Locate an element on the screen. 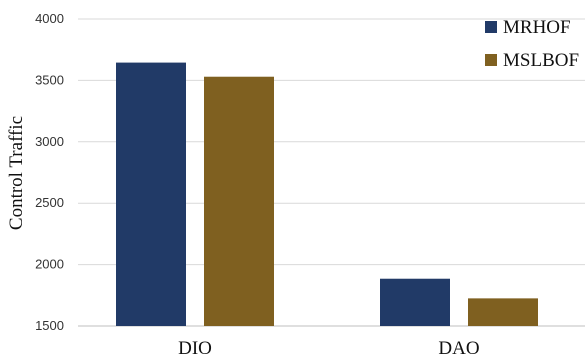 The height and width of the screenshot is (360, 587). y-tick-label: 1500 is located at coordinates (49, 325).